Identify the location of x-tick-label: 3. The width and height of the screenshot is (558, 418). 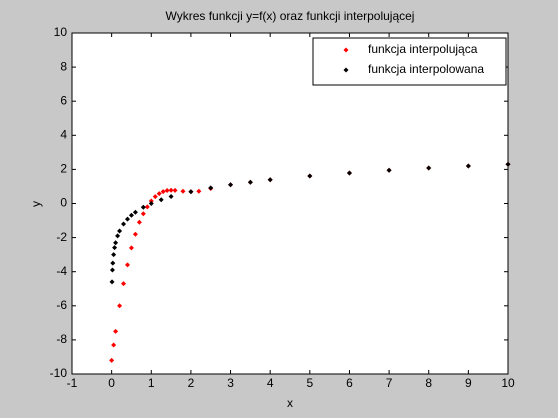
(230, 383).